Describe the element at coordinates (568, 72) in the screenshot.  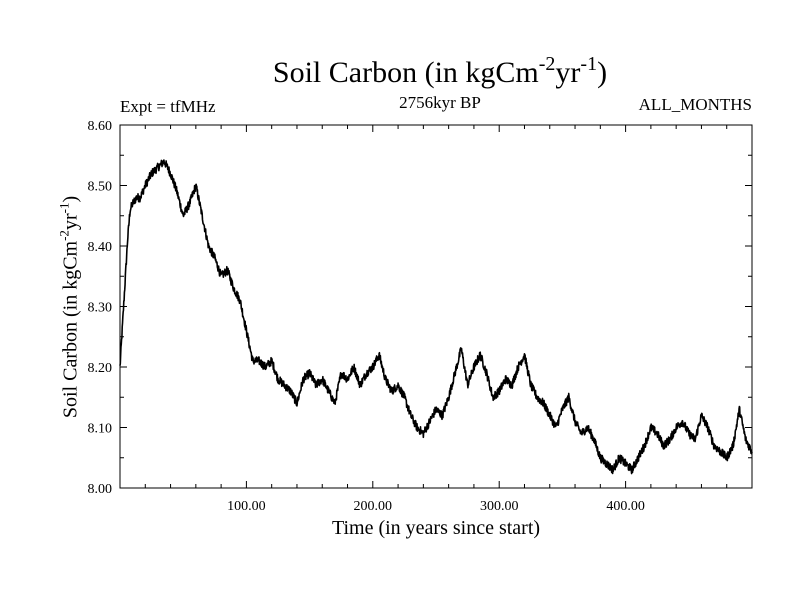
I see `chart-title-unit: yr` at that location.